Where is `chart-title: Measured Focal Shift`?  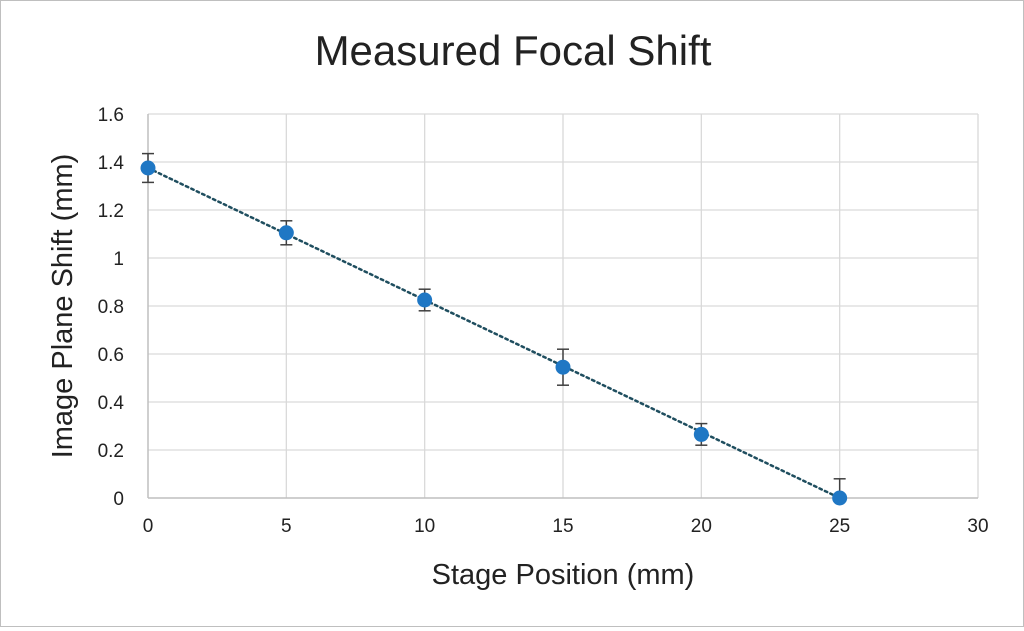 chart-title: Measured Focal Shift is located at coordinates (513, 50).